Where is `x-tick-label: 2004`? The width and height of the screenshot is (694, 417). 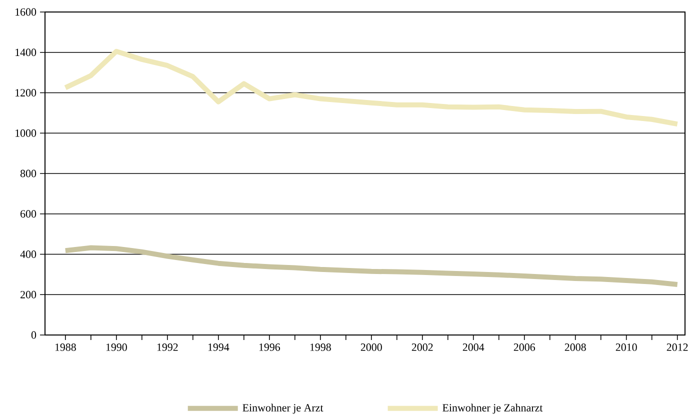
x-tick-label: 2004 is located at coordinates (473, 347).